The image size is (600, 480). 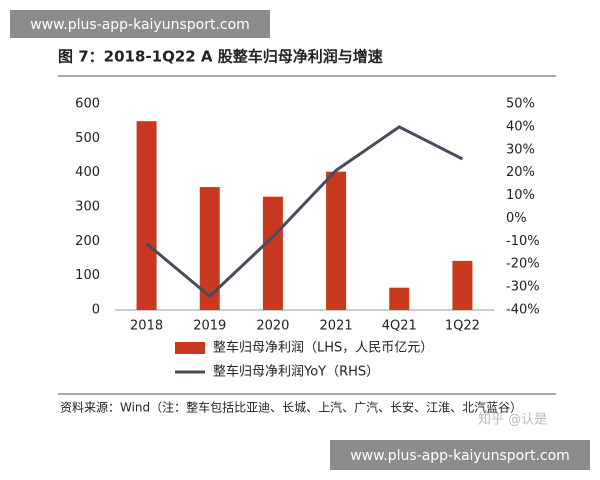 I want to click on x-tick-label: 2020, so click(x=272, y=326).